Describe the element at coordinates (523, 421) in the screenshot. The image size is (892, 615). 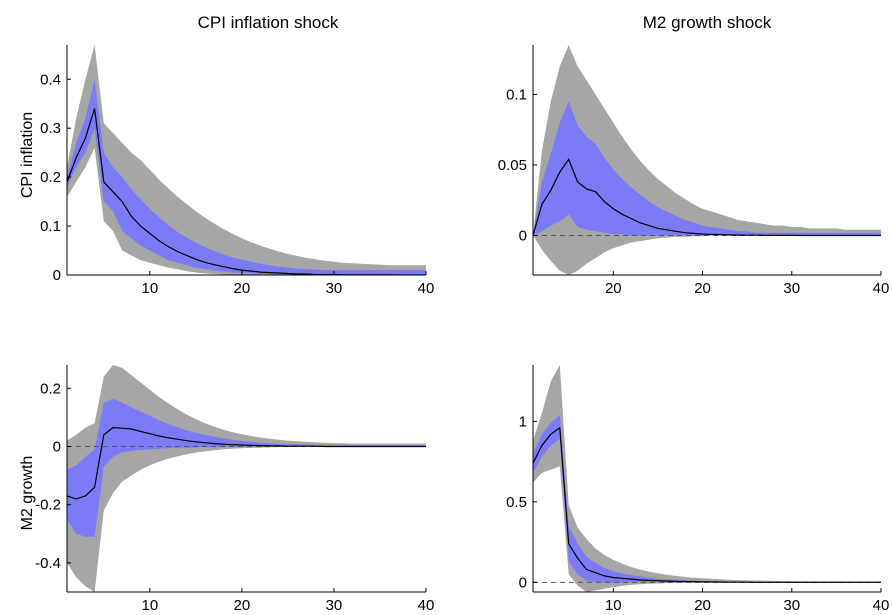
I see `y-tick-label: 1` at that location.